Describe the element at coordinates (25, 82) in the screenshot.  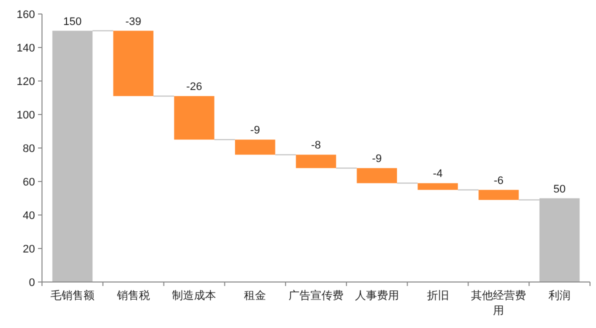
I see `y-tick-label: 120` at that location.